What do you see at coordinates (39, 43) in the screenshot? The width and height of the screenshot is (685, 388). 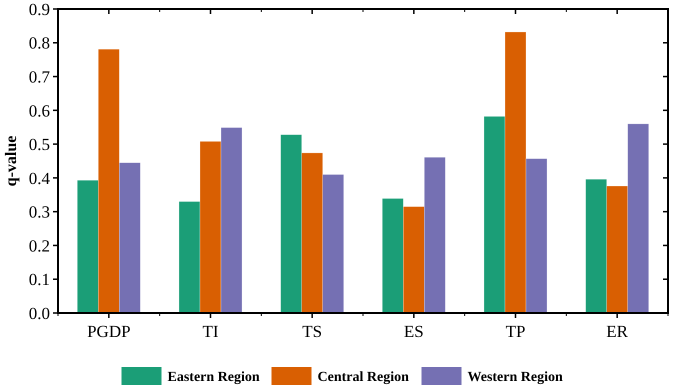 I see `y-tick-label: 0.8` at bounding box center [39, 43].